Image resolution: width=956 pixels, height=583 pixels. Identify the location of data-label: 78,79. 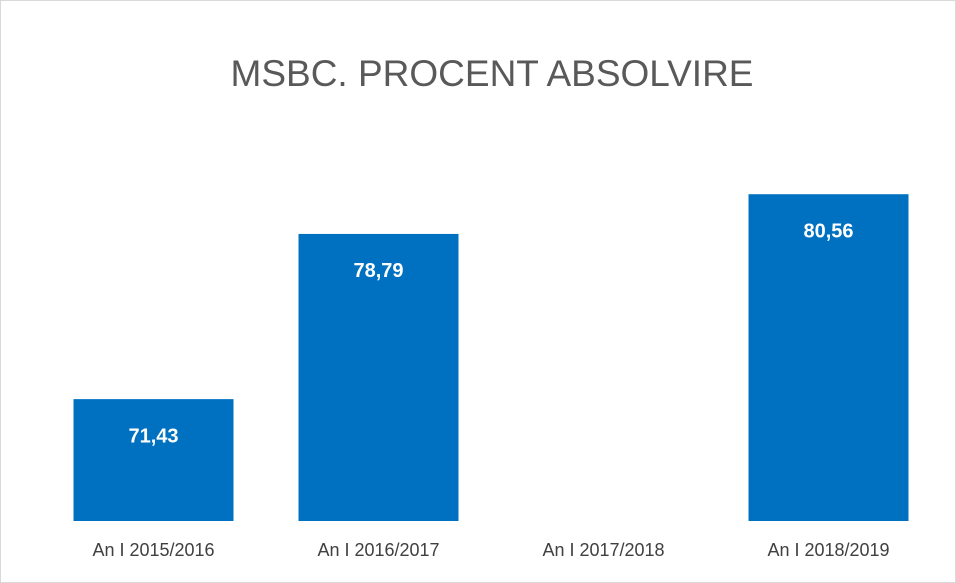
(378, 271).